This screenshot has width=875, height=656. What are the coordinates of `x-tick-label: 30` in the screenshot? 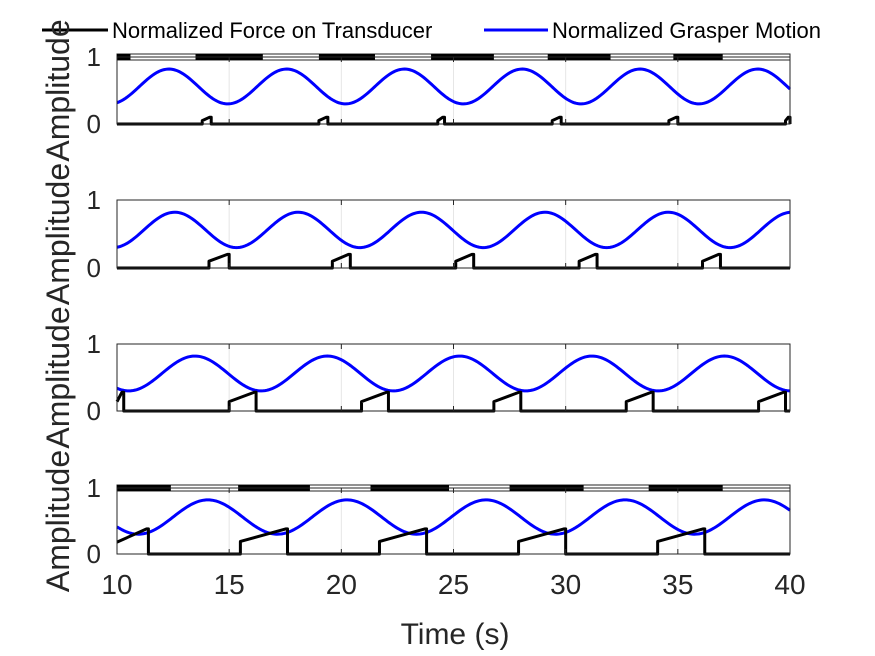 It's located at (565, 584).